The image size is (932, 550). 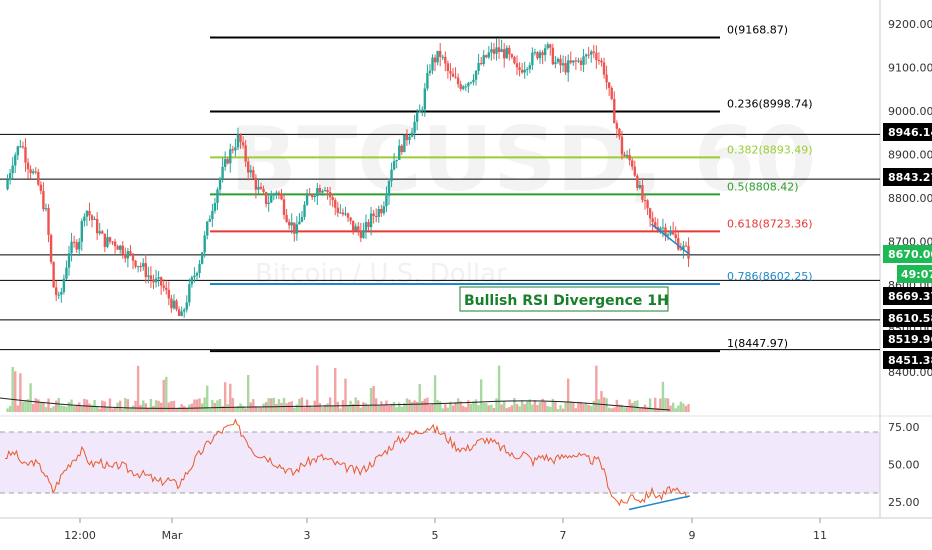 I want to click on rsi-axis: 25.00 50.00 75.00, so click(x=904, y=465).